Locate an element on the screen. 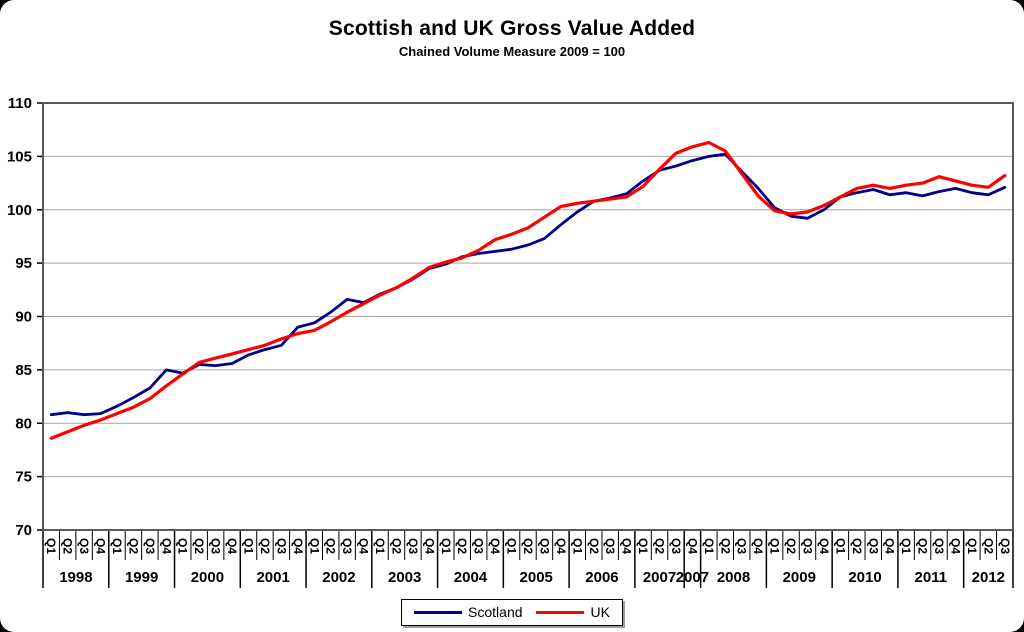 The height and width of the screenshot is (632, 1024). x-year-label: 1998 is located at coordinates (75, 577).